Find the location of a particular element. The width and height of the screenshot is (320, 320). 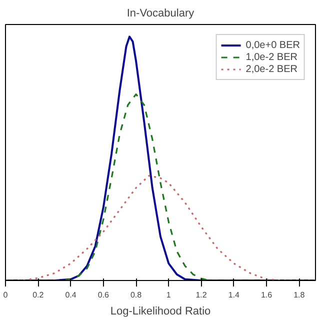

x-tick-label: 1.2 is located at coordinates (202, 295).